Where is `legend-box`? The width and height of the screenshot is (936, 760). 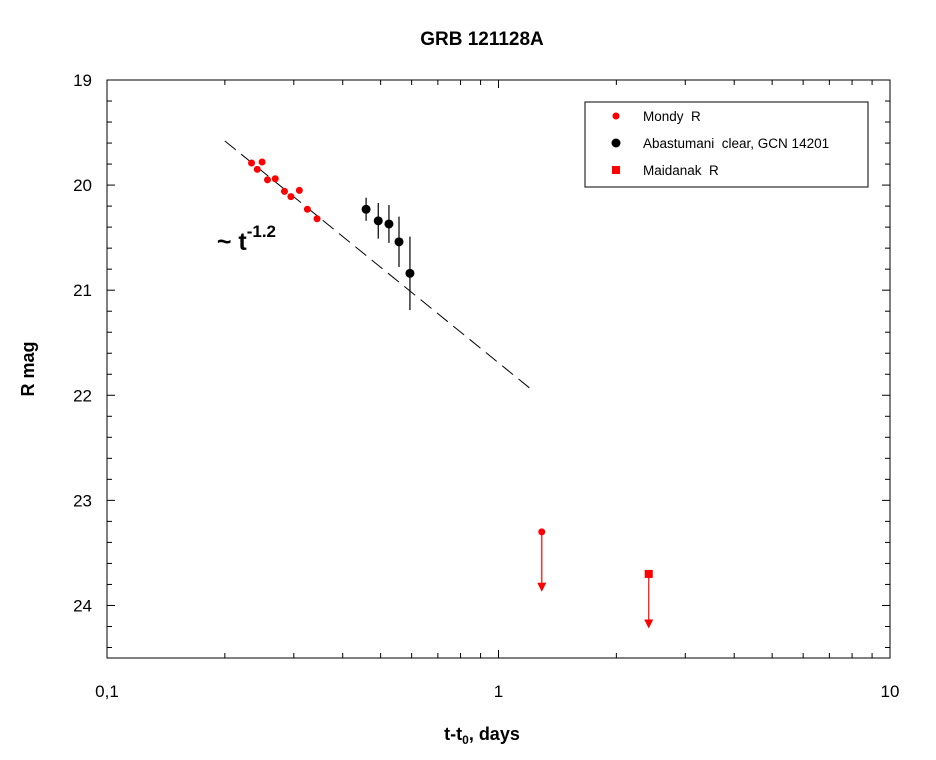 legend-box is located at coordinates (726, 144).